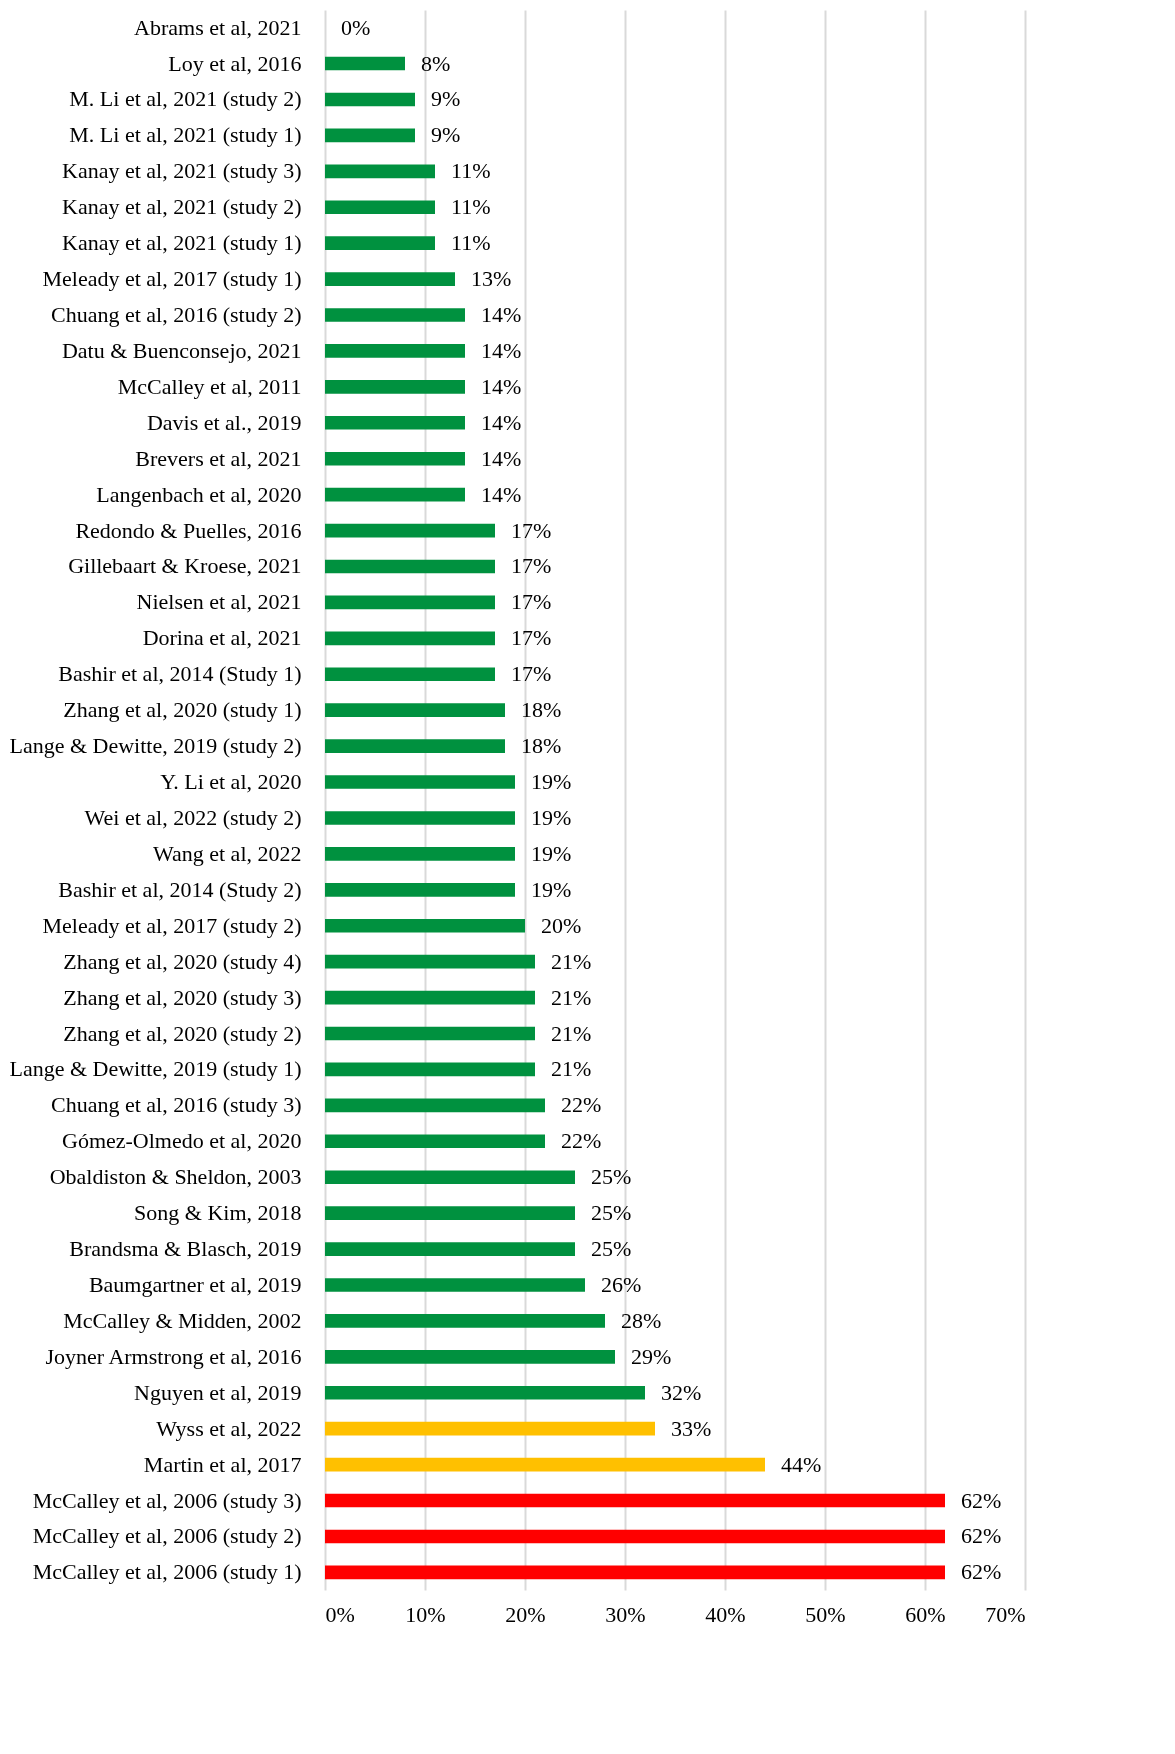 This screenshot has width=1175, height=1754. I want to click on data-label: 20%, so click(561, 925).